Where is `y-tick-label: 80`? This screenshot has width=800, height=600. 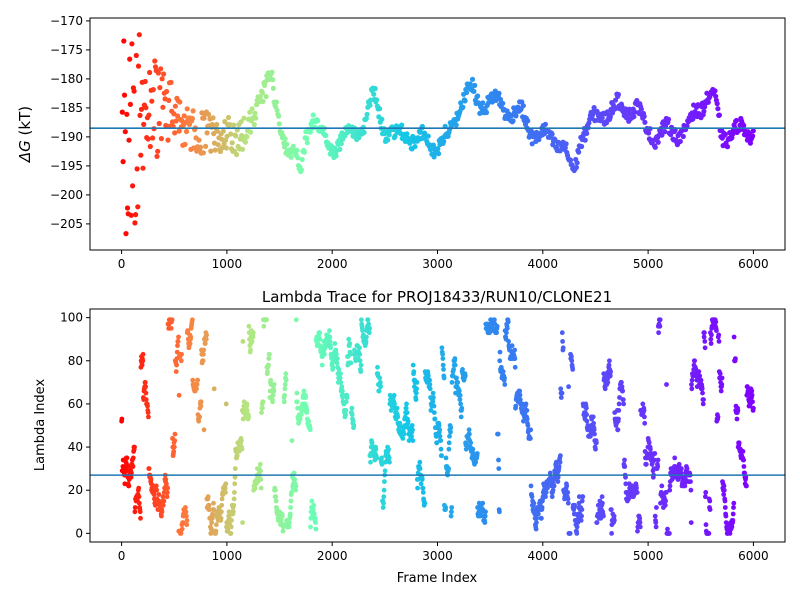
y-tick-label: 80 is located at coordinates (75, 361).